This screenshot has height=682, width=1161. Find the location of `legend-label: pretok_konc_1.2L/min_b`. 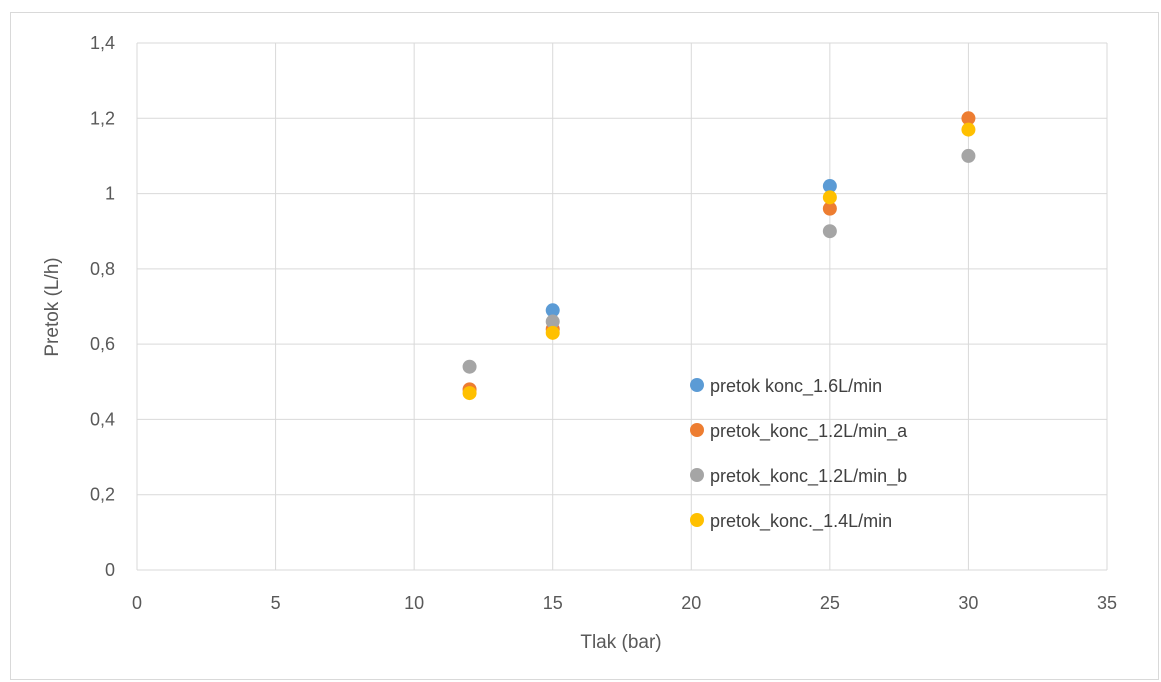

legend-label: pretok_konc_1.2L/min_b is located at coordinates (808, 476).